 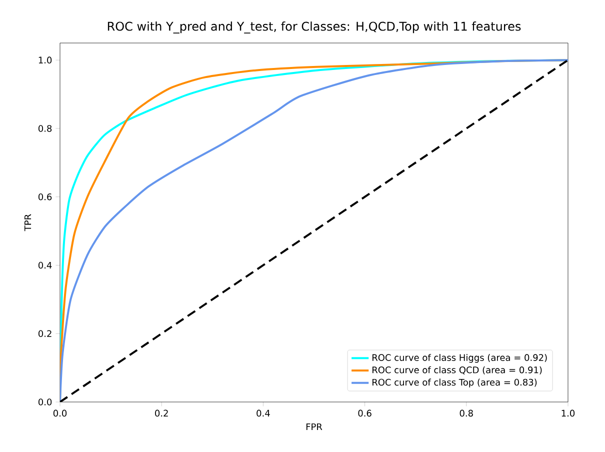 I want to click on x-tick-label: 0.4, so click(x=263, y=413).